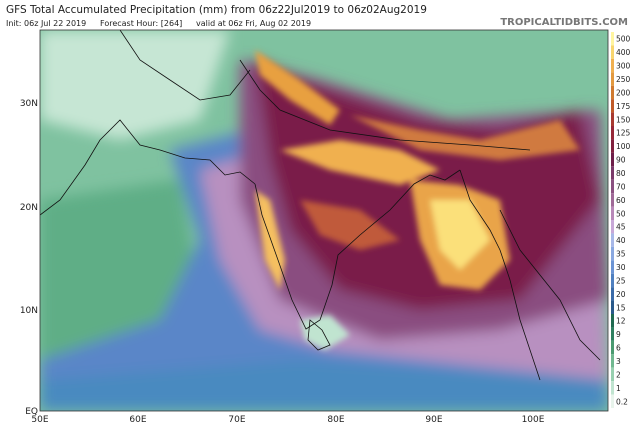 This screenshot has width=640, height=426. I want to click on colorbar-label: 1, so click(618, 388).